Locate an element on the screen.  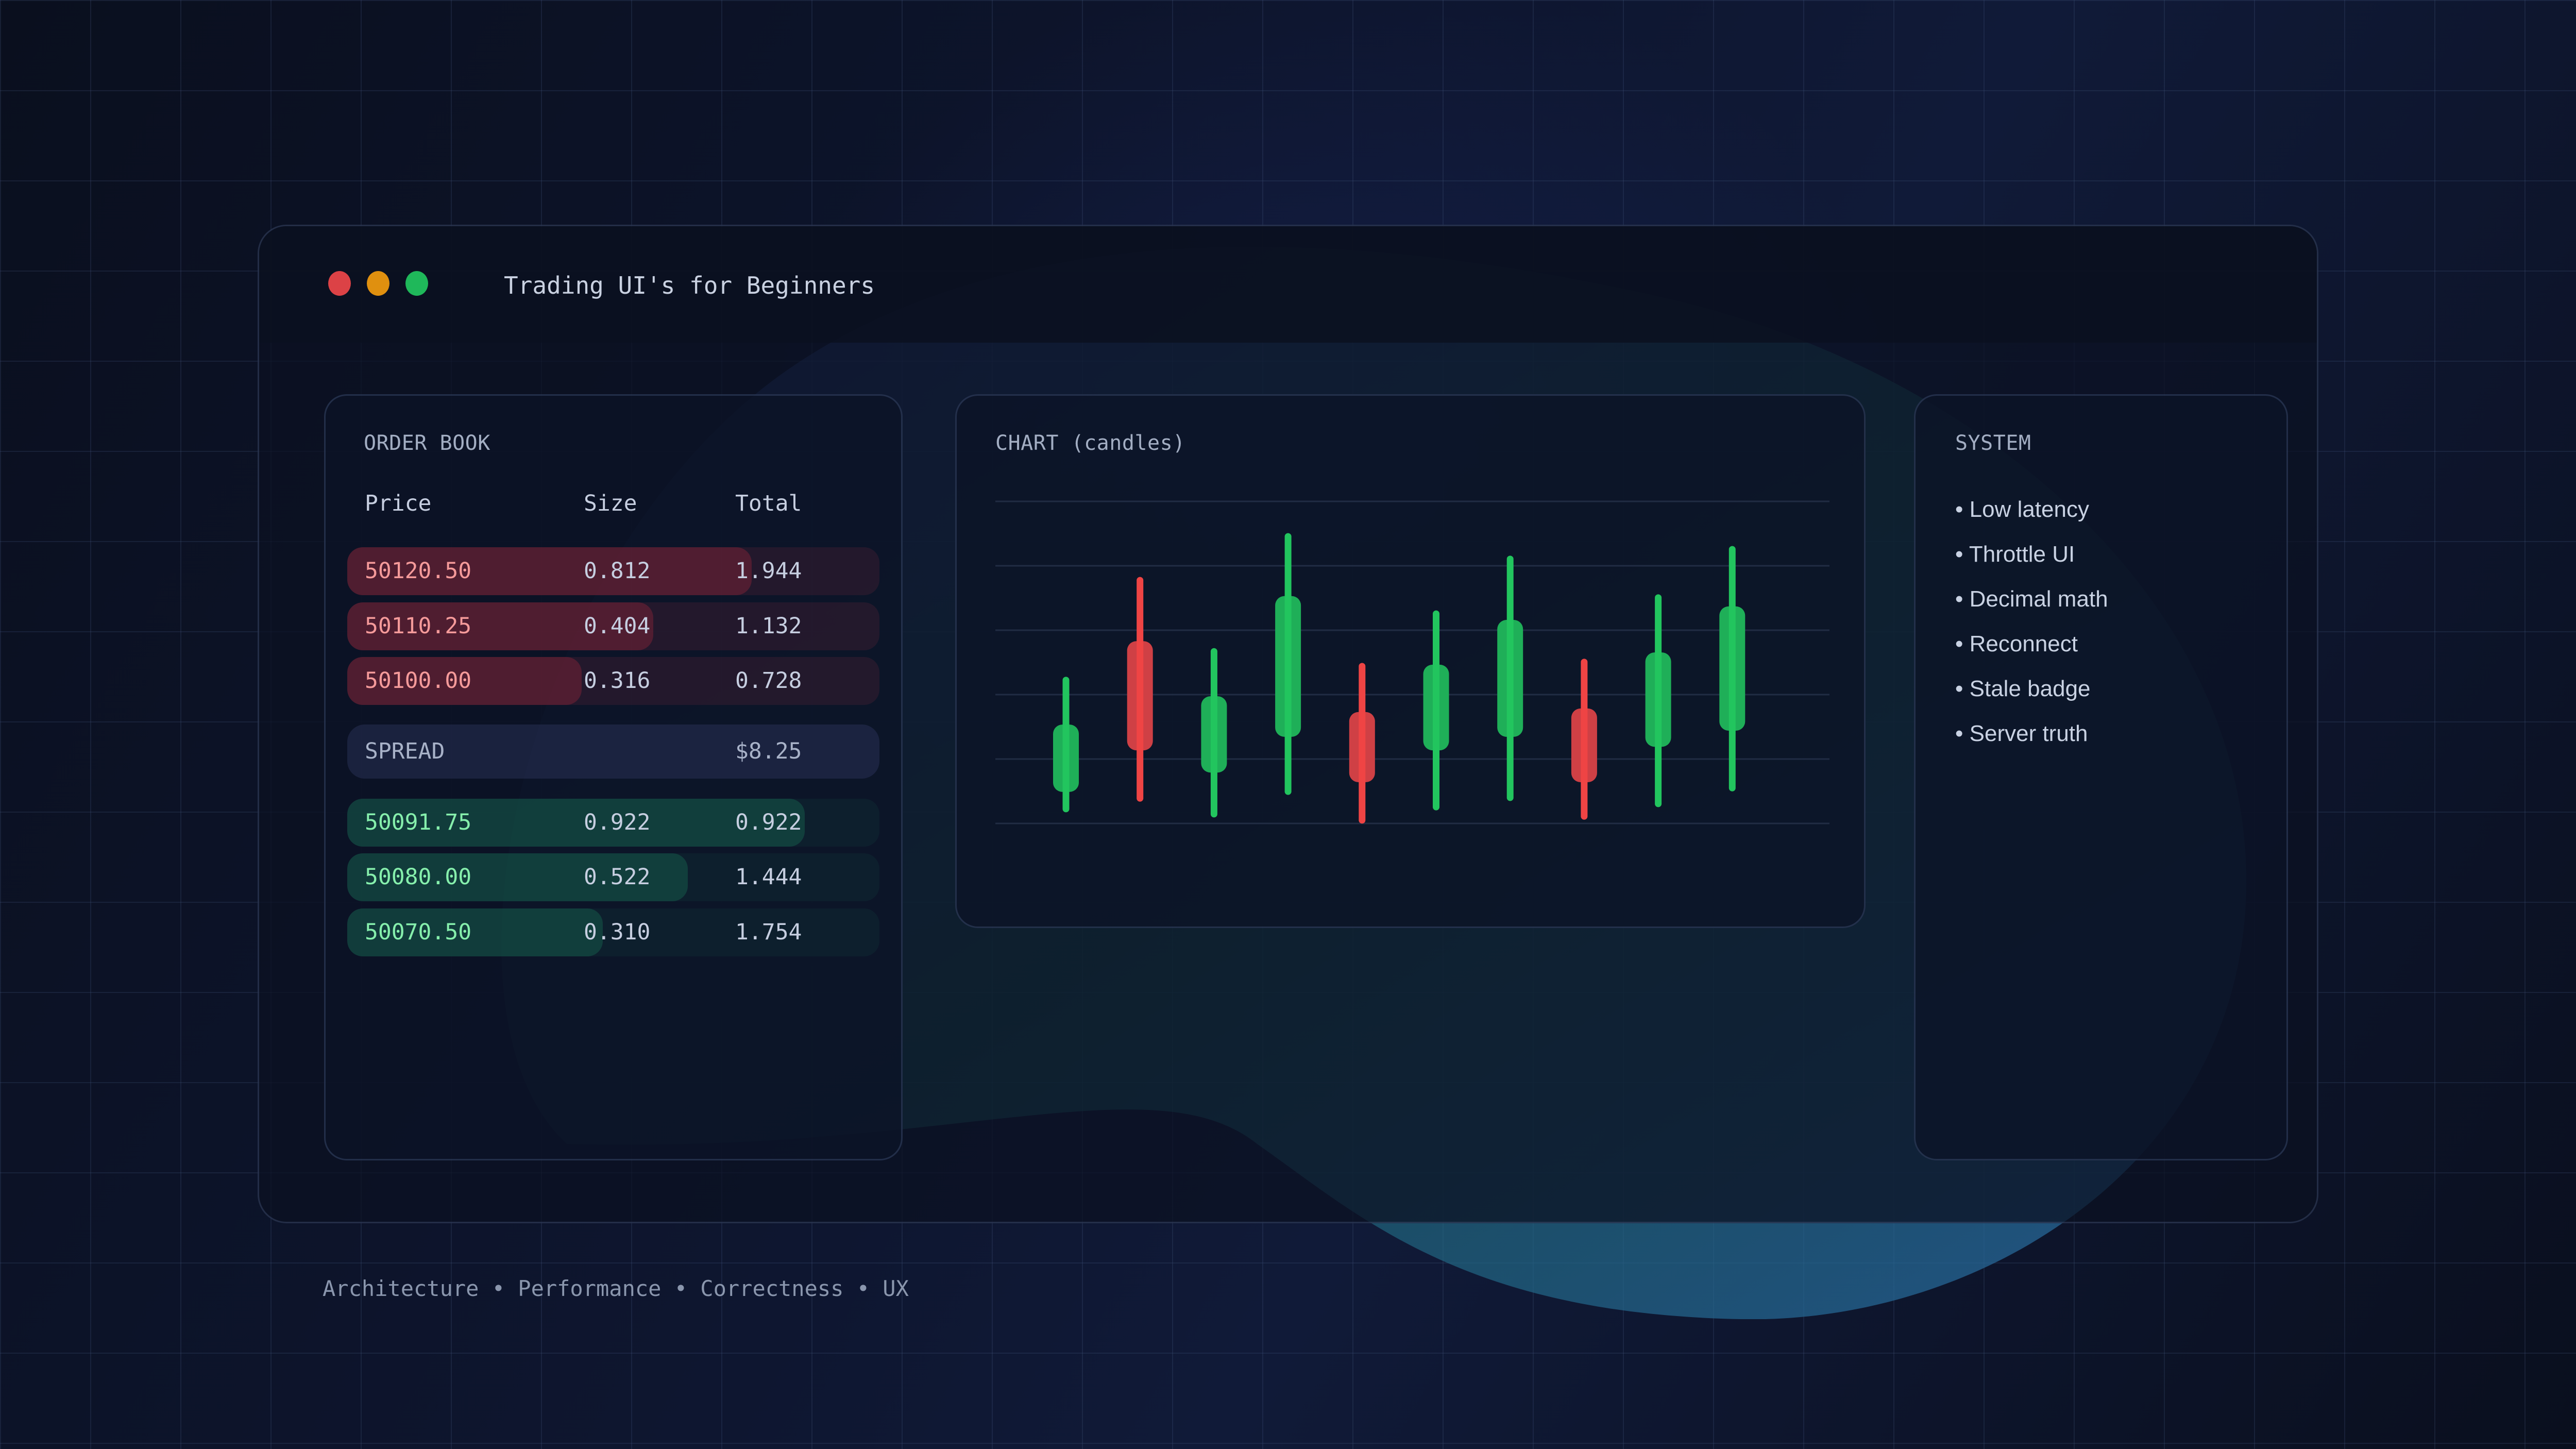
chart-panel: CHART (candles) is located at coordinates (1410, 661).